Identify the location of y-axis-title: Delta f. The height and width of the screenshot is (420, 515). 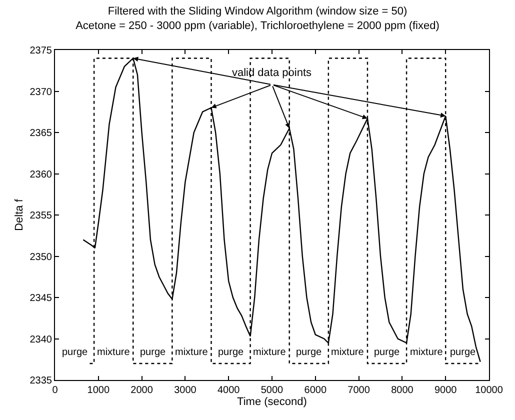
(19, 214).